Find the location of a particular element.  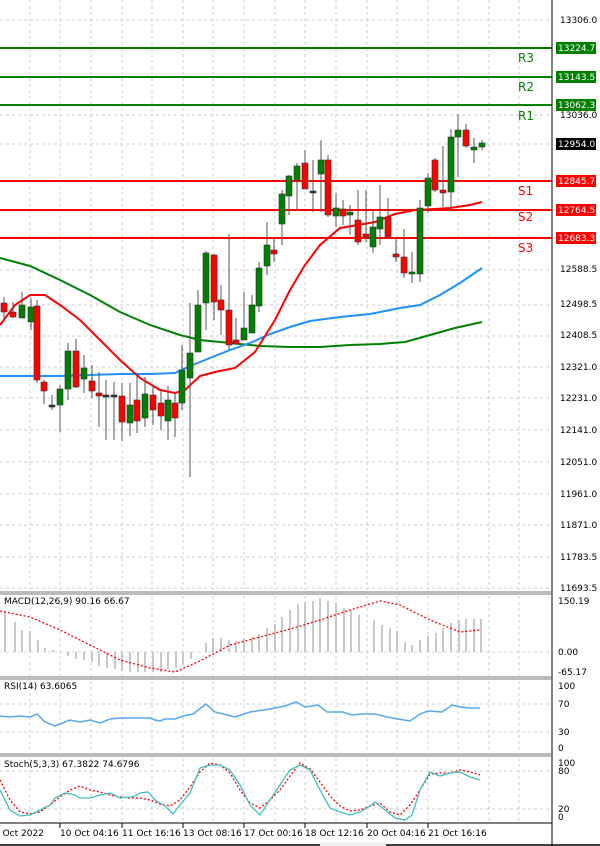

time-label: 21 Oct 16:16 is located at coordinates (457, 834).